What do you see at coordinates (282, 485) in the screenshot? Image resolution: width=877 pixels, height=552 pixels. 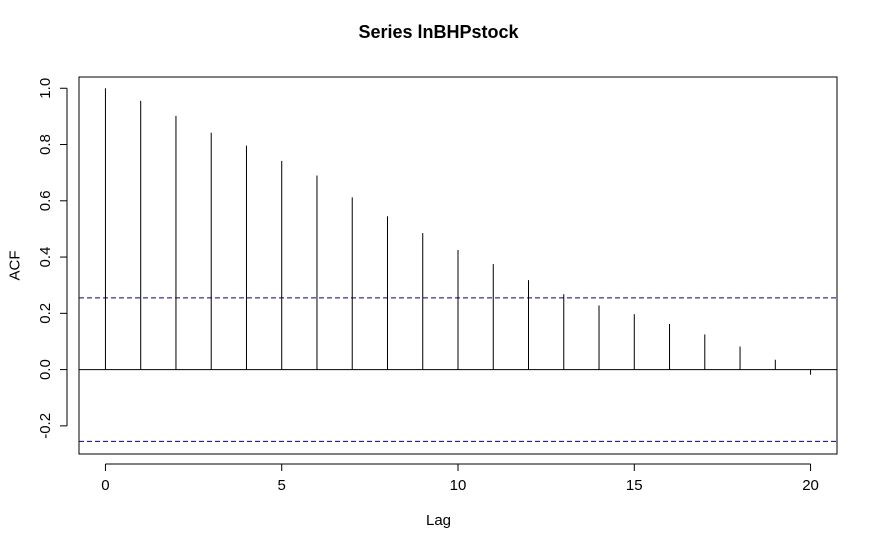 I see `x-tick-label-5: 5` at bounding box center [282, 485].